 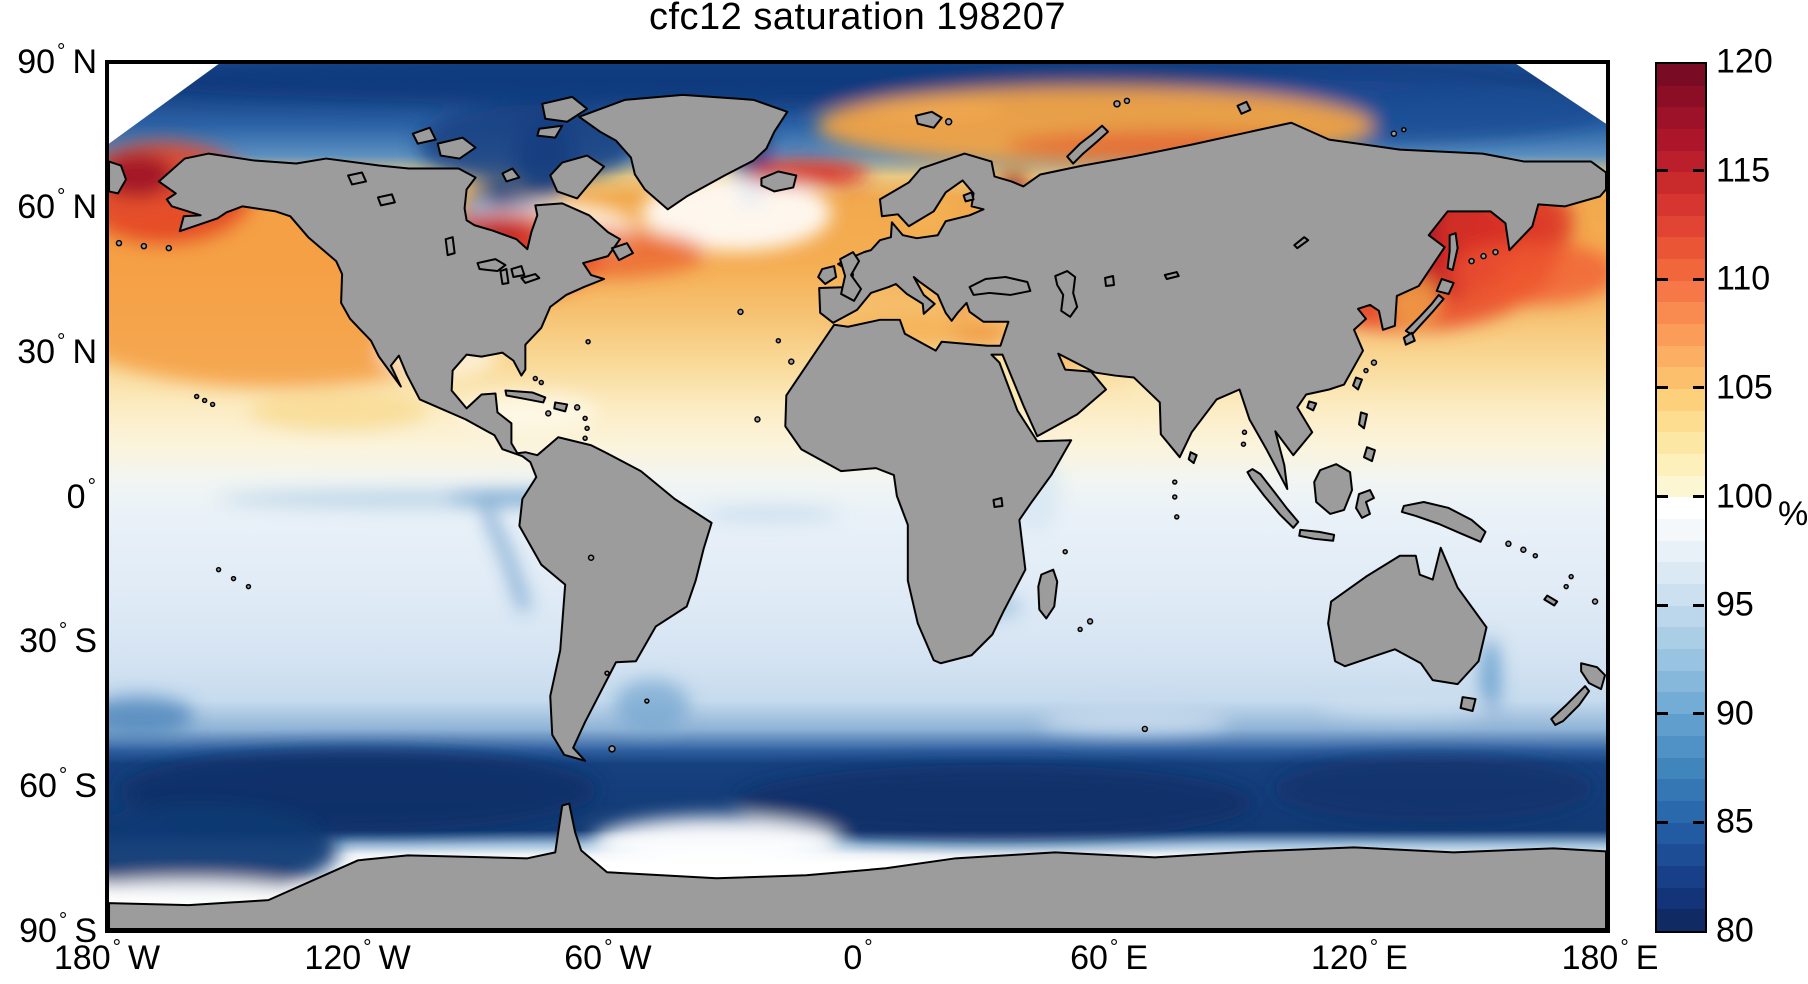 I want to click on lon-tick-label: 60° E, so click(x=1109, y=957).